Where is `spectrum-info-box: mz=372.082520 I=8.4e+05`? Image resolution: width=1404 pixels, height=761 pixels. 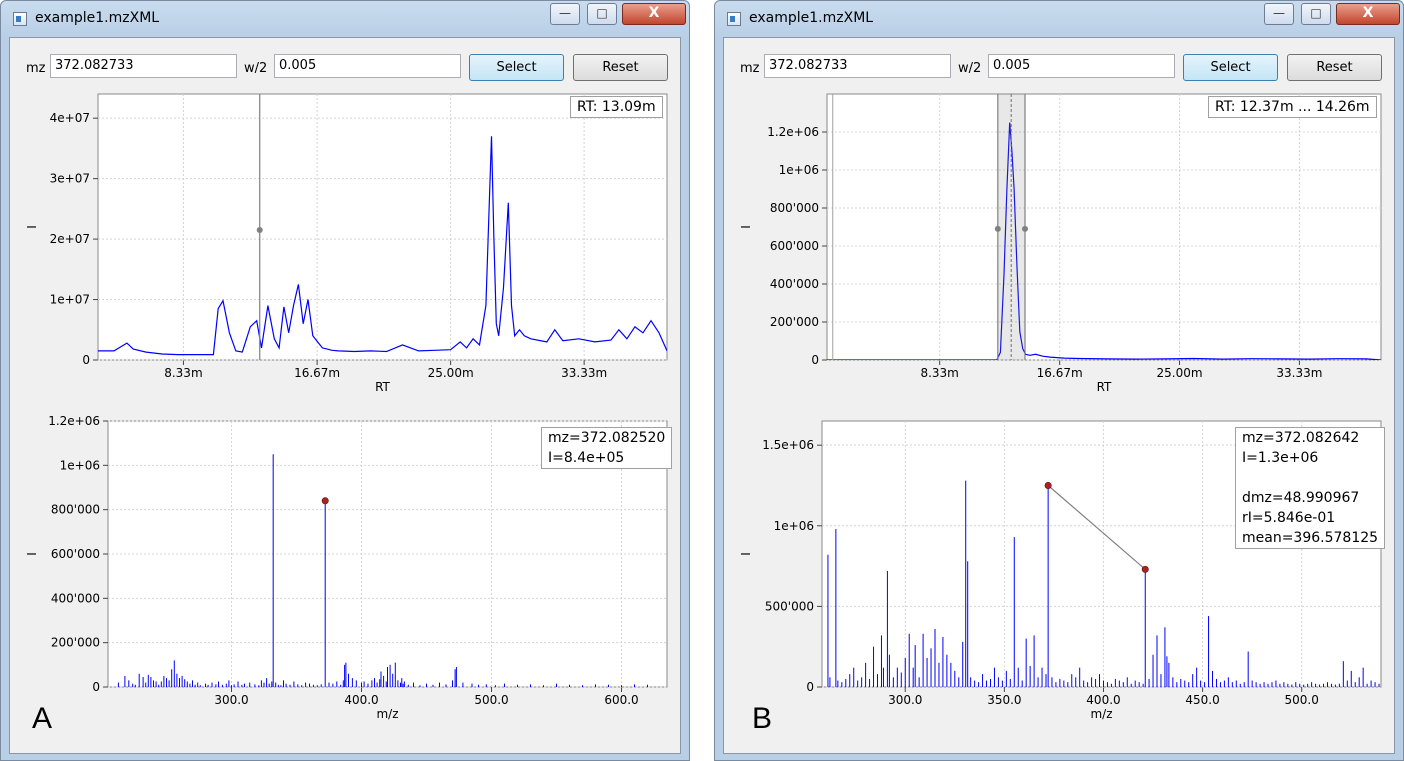 spectrum-info-box: mz=372.082520 I=8.4e+05 is located at coordinates (607, 448).